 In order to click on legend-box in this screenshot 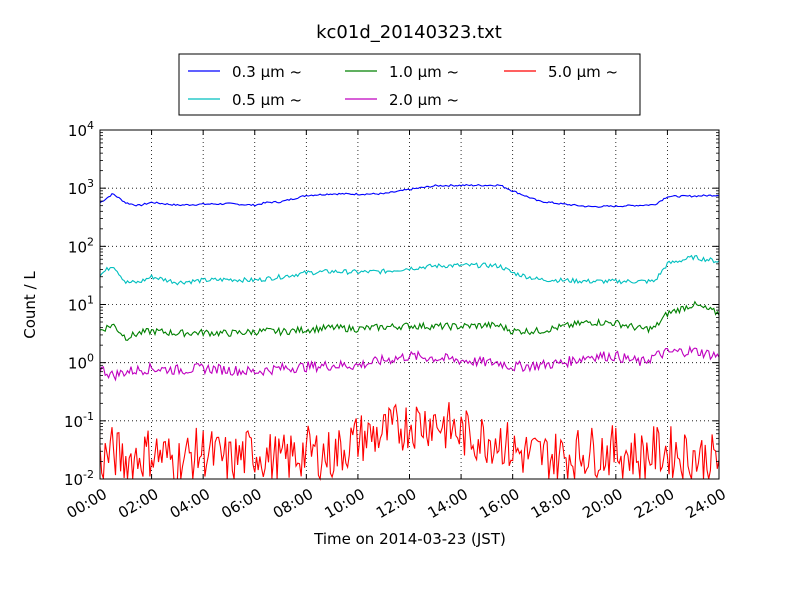, I will do `click(409, 84)`.